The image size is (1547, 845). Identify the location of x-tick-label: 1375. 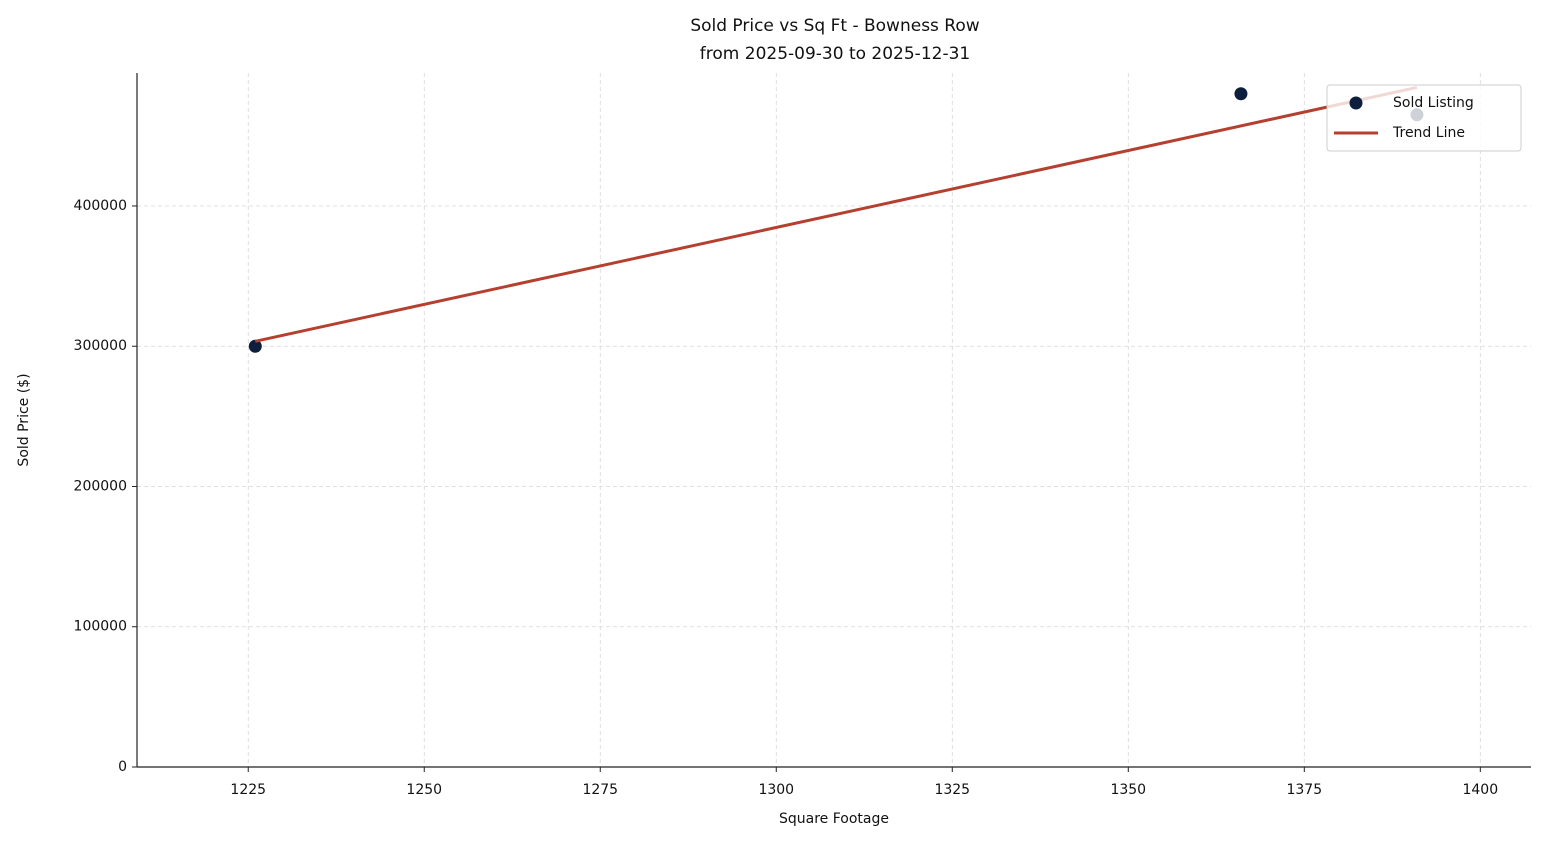
(1304, 790).